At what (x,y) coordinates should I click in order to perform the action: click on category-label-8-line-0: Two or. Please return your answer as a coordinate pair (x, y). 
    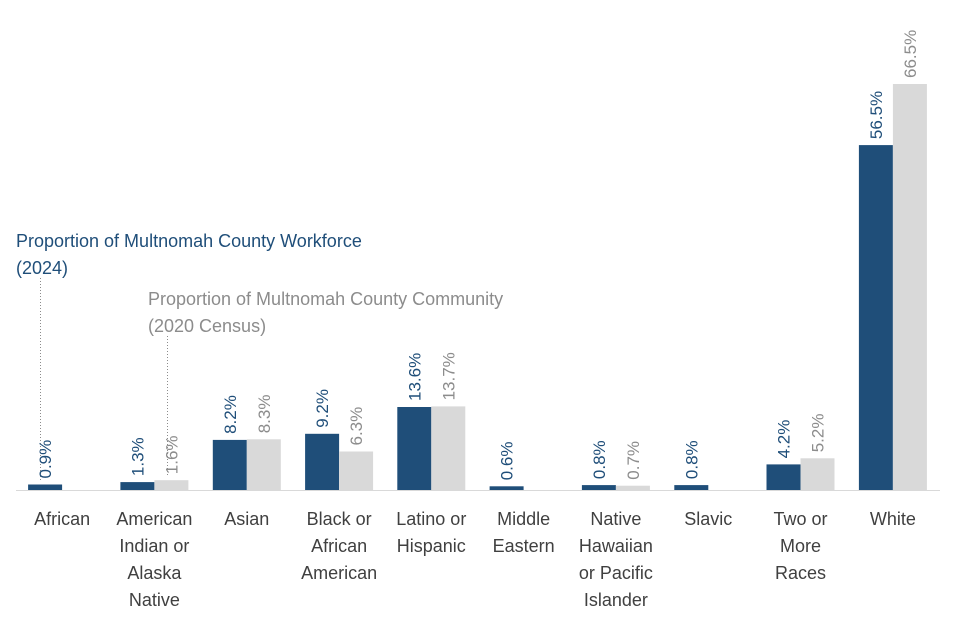
    Looking at the image, I should click on (800, 519).